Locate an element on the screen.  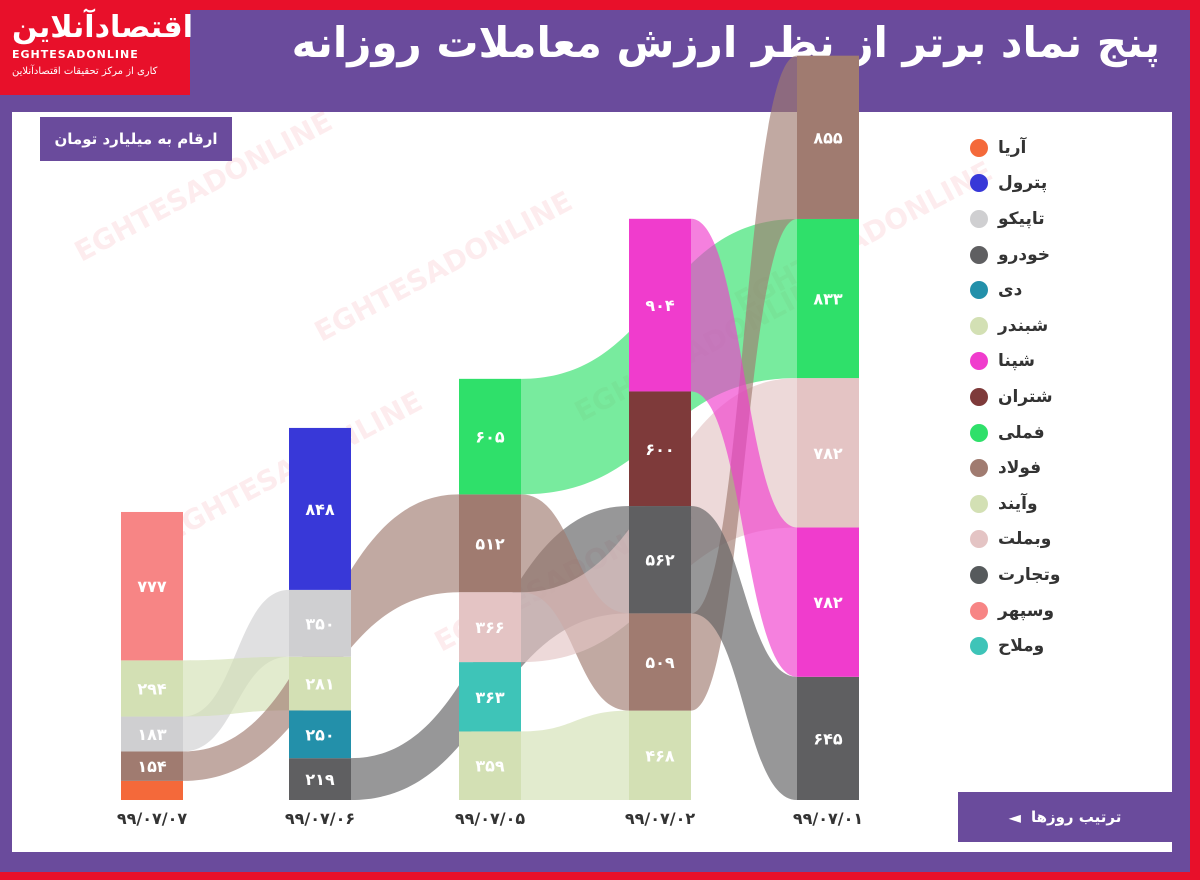
legend-label: فولاد is located at coordinates (1020, 468).